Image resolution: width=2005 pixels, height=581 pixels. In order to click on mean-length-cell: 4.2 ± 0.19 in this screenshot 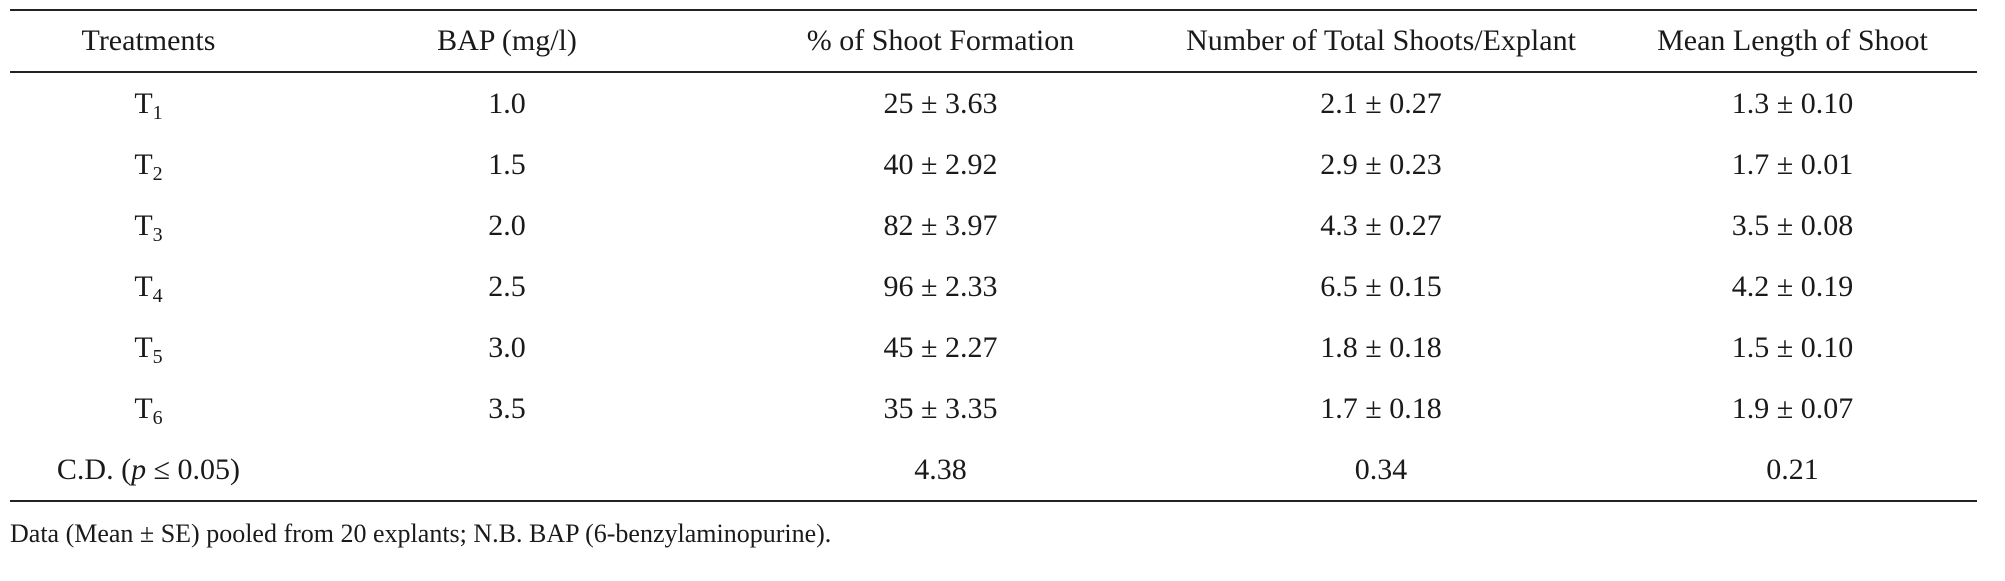, I will do `click(1792, 286)`.